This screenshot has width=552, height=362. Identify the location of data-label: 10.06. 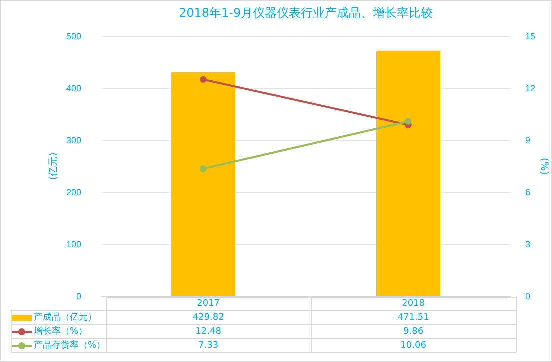
(413, 345).